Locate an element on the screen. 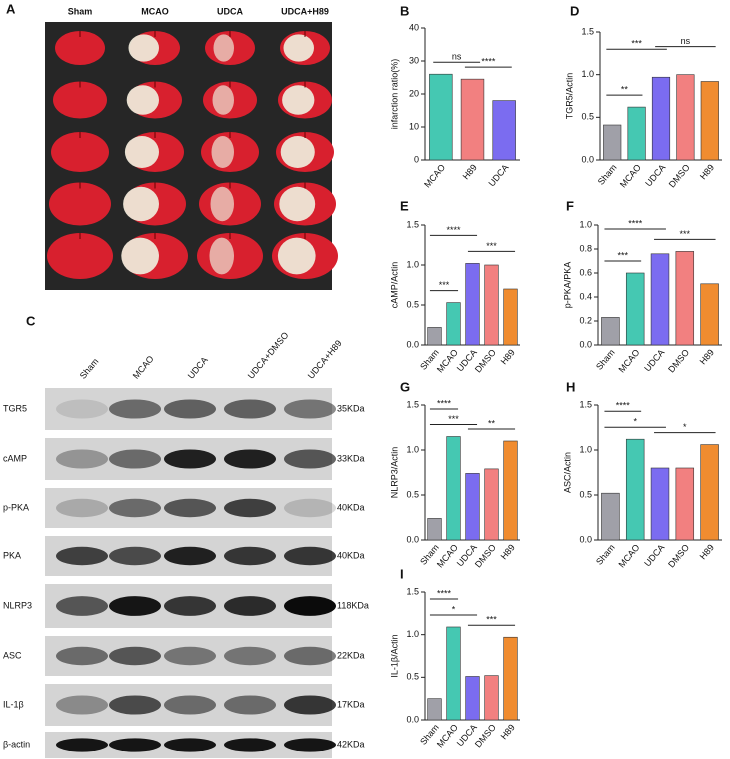  x-tick-label: Sham is located at coordinates (605, 554).